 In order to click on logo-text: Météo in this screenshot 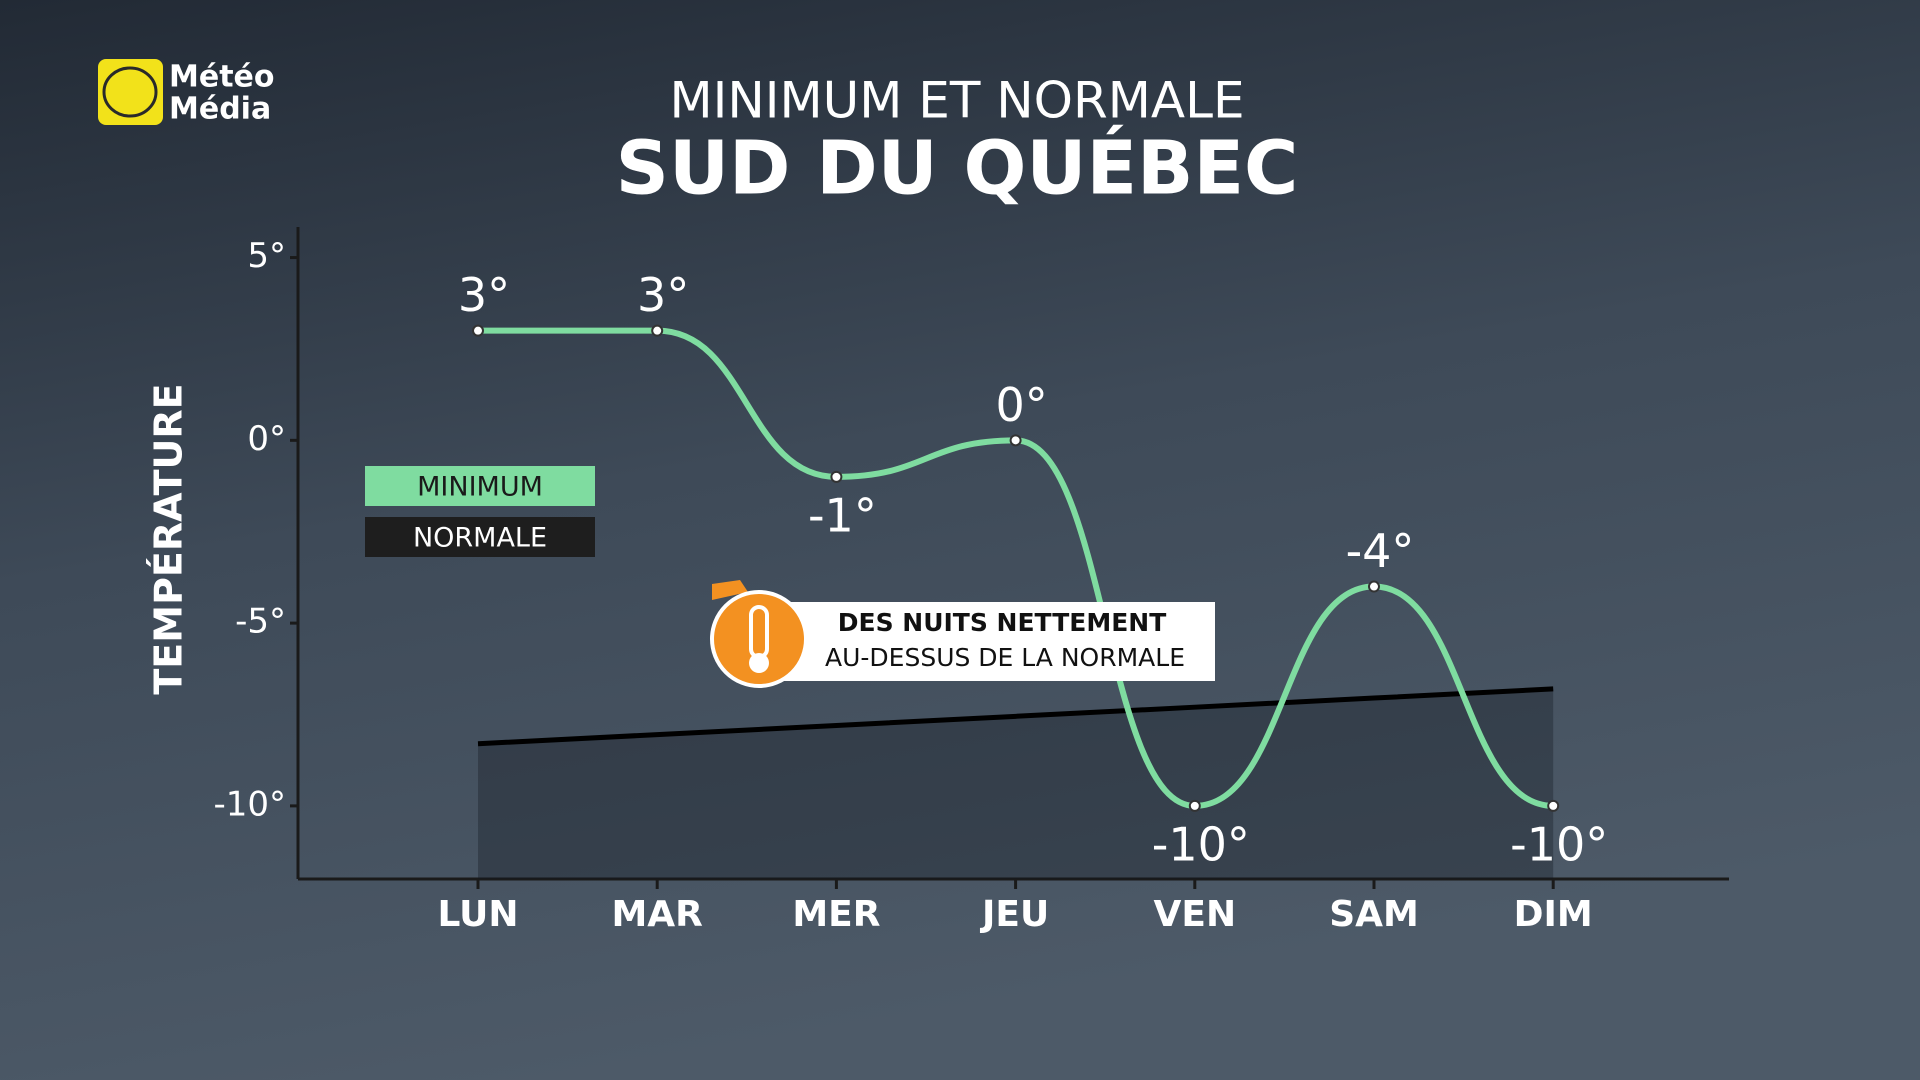, I will do `click(222, 77)`.